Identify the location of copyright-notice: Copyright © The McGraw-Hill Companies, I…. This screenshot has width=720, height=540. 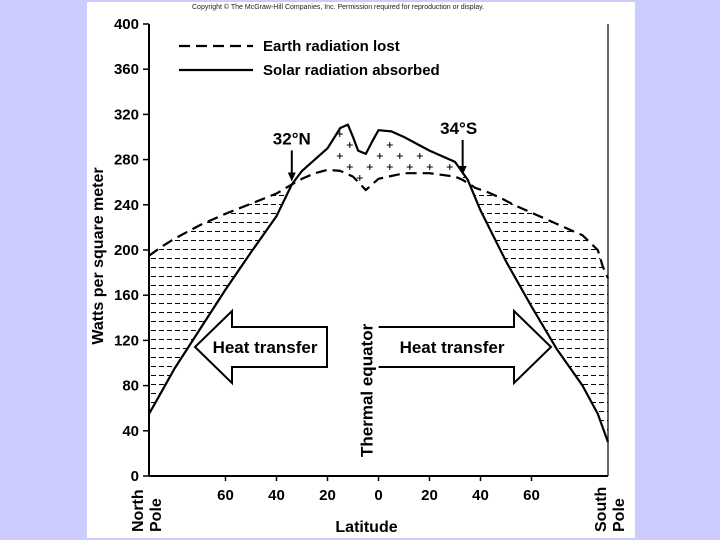
(338, 7).